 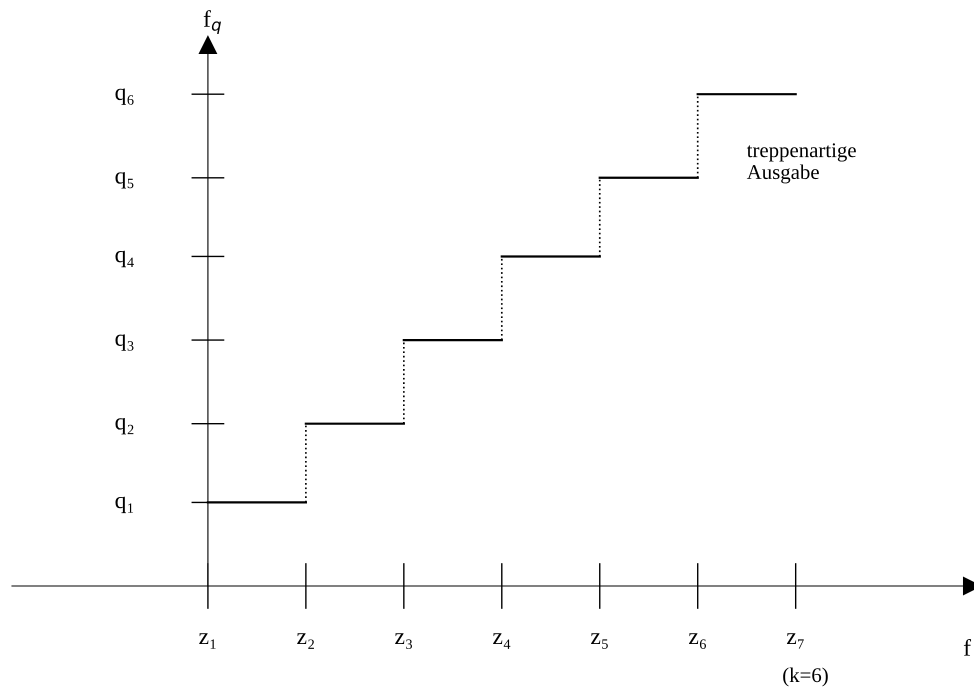 What do you see at coordinates (124, 342) in the screenshot?
I see `text: q₃` at bounding box center [124, 342].